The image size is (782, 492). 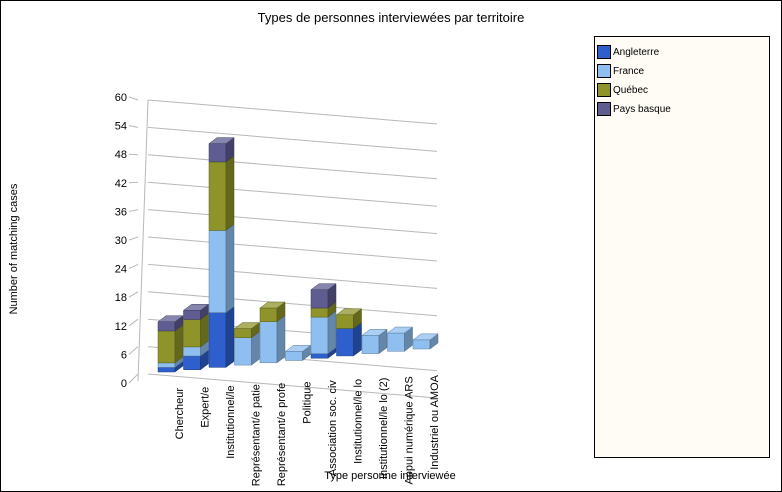 What do you see at coordinates (121, 184) in the screenshot?
I see `y-tick-label: 42` at bounding box center [121, 184].